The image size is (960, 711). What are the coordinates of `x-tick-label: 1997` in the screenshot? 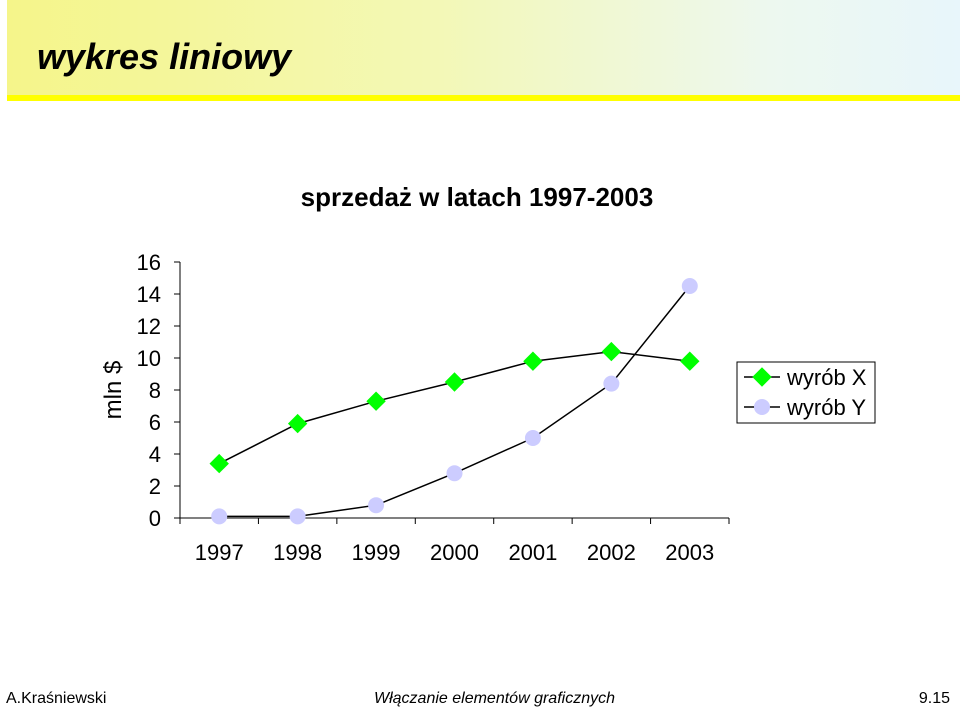 It's located at (219, 552).